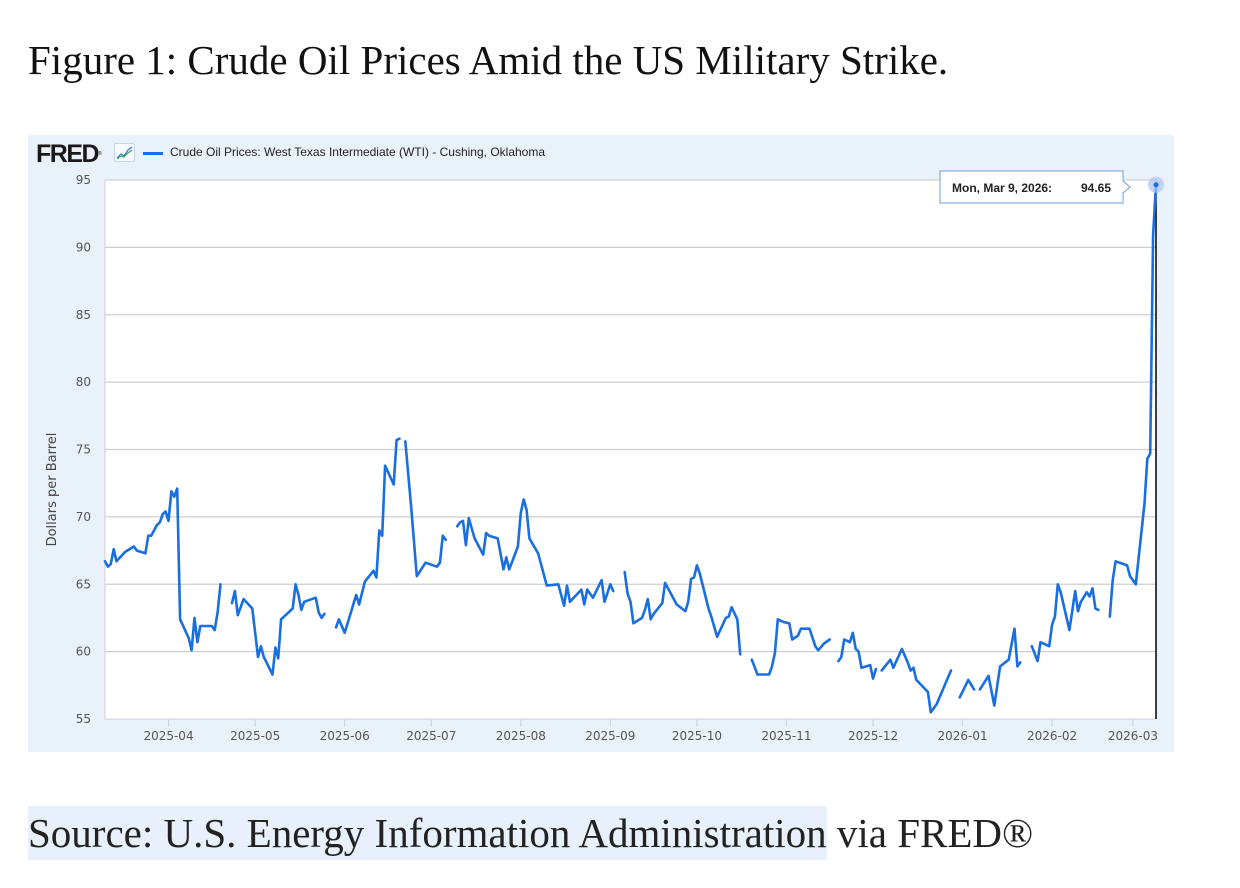  I want to click on y-tick-label: 55, so click(83, 719).